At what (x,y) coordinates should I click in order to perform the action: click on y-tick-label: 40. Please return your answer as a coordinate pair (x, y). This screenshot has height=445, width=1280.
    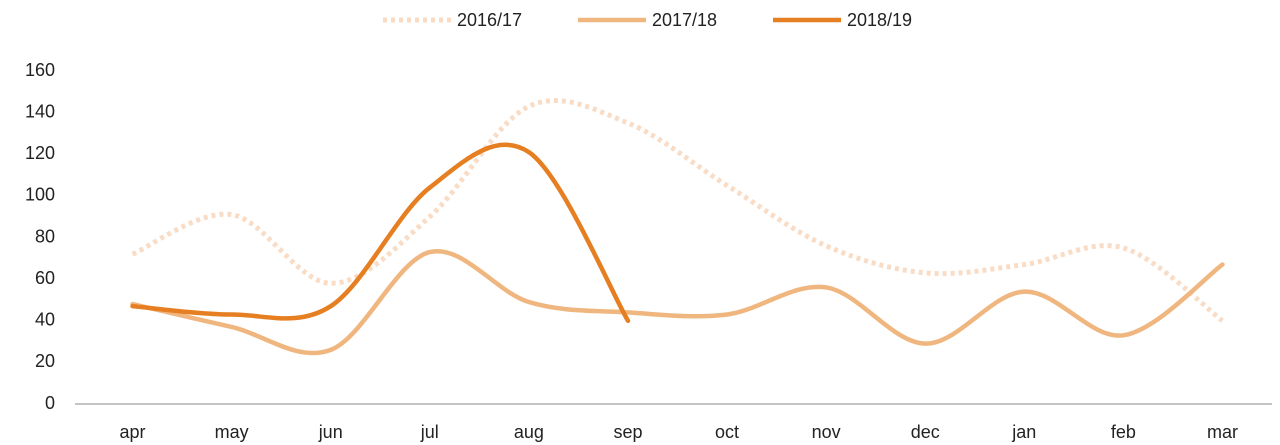
    Looking at the image, I should click on (45, 320).